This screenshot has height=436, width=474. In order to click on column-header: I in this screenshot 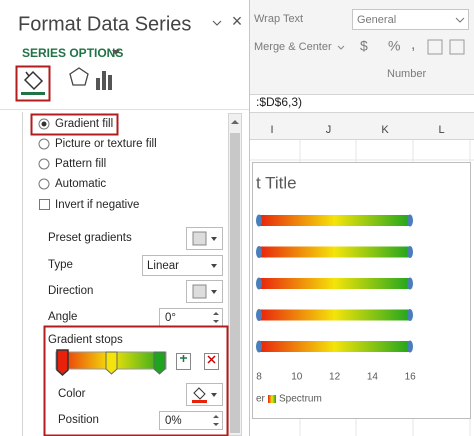, I will do `click(271, 130)`.